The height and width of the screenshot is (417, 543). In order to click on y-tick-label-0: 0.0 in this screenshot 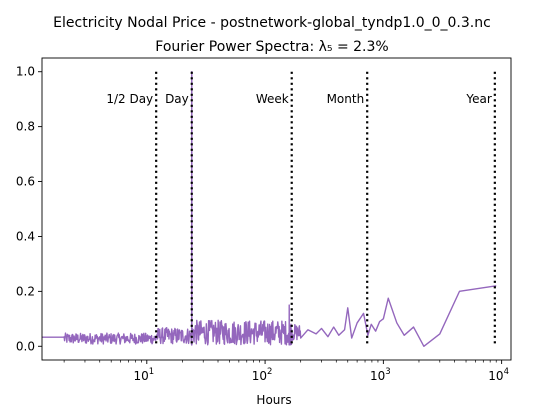, I will do `click(25, 346)`.